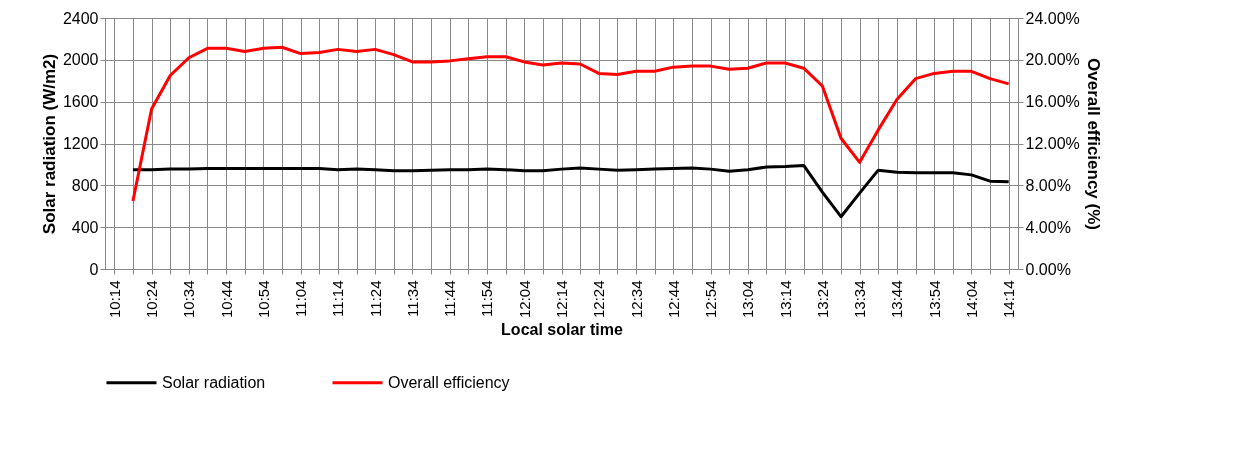  Describe the element at coordinates (1048, 227) in the screenshot. I see `y2-tick-label: 4.00%` at that location.